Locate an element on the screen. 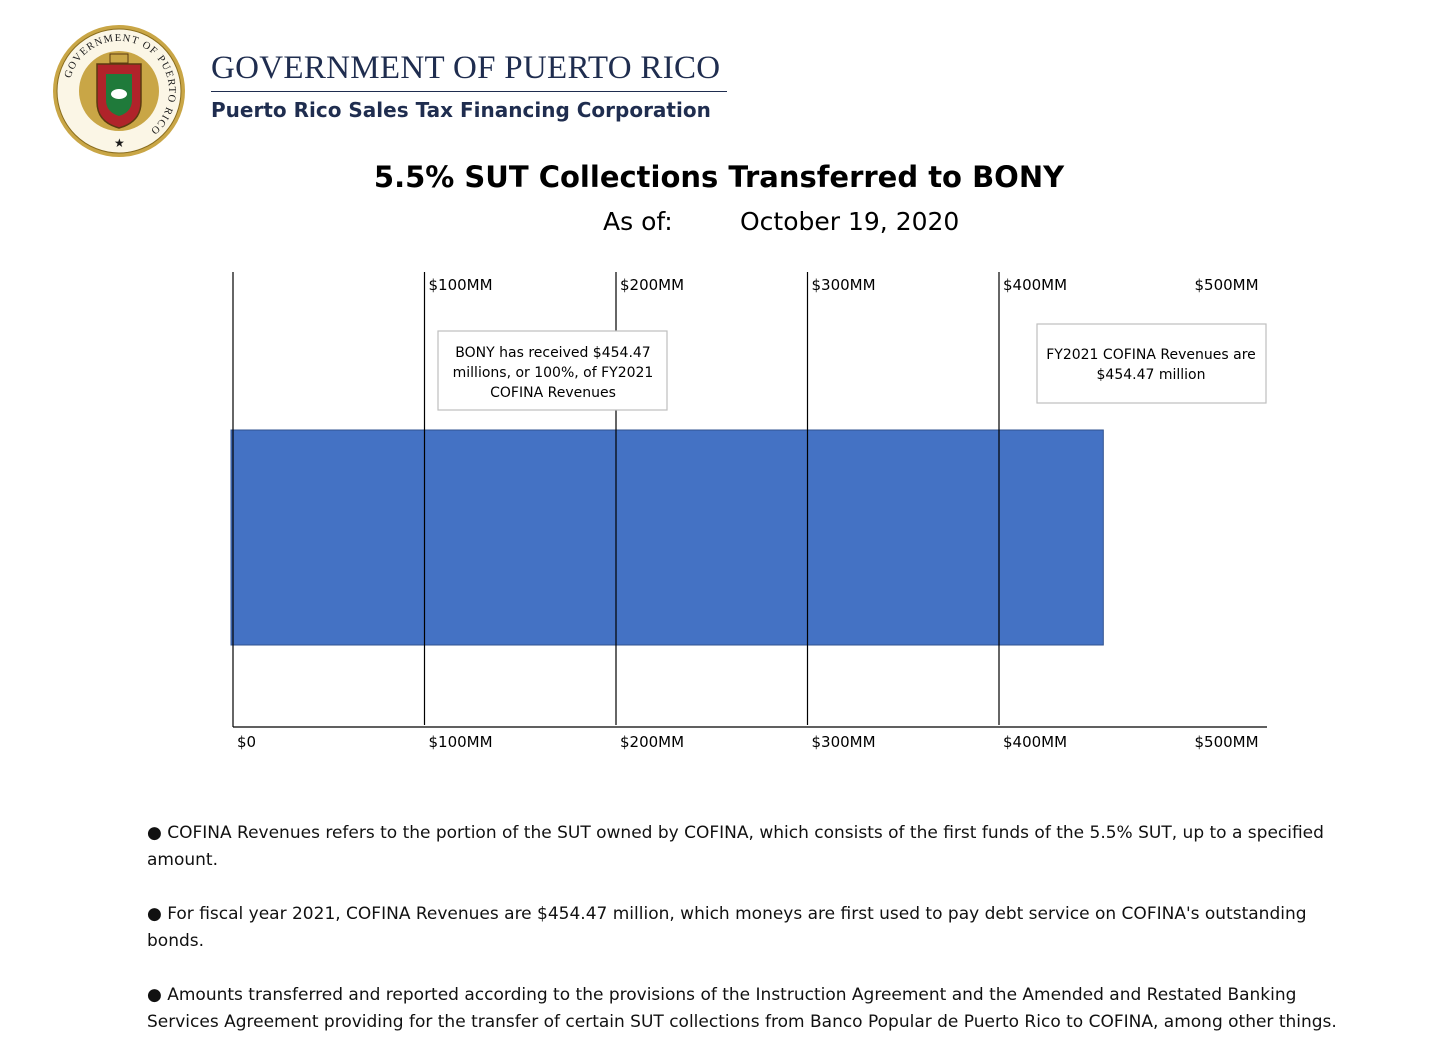 The image size is (1438, 1063). as-of-label: As of: is located at coordinates (638, 221).